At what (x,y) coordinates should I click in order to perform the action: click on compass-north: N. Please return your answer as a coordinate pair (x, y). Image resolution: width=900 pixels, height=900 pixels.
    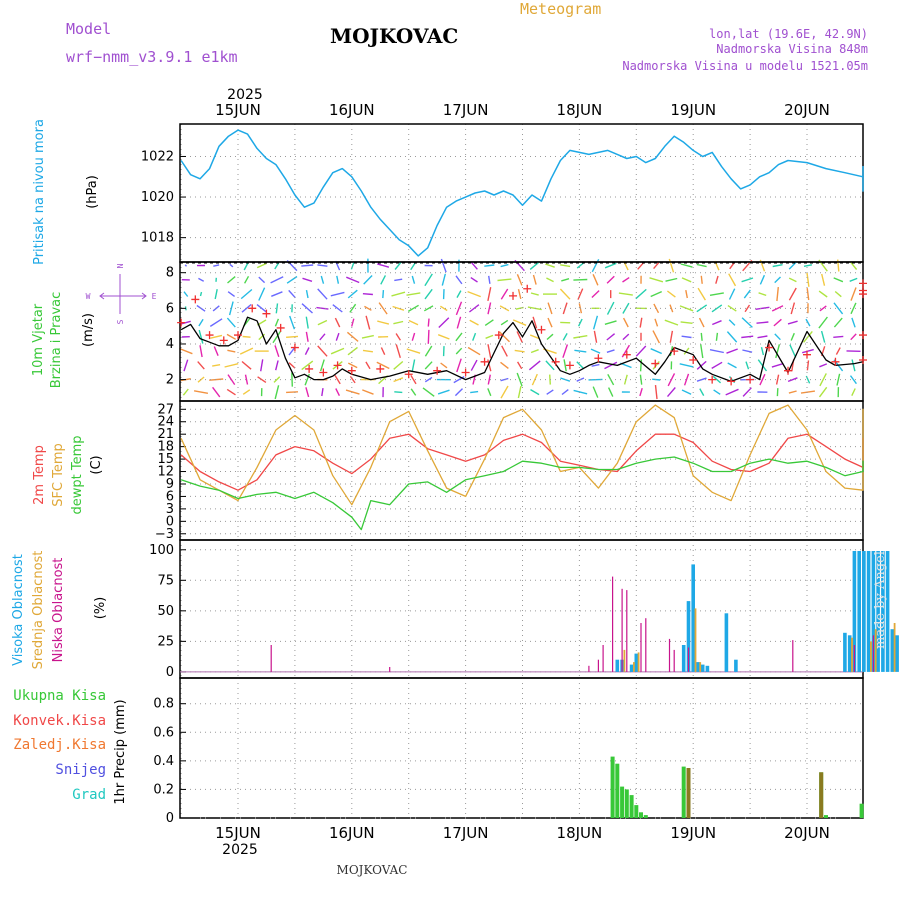
    Looking at the image, I should click on (120, 265).